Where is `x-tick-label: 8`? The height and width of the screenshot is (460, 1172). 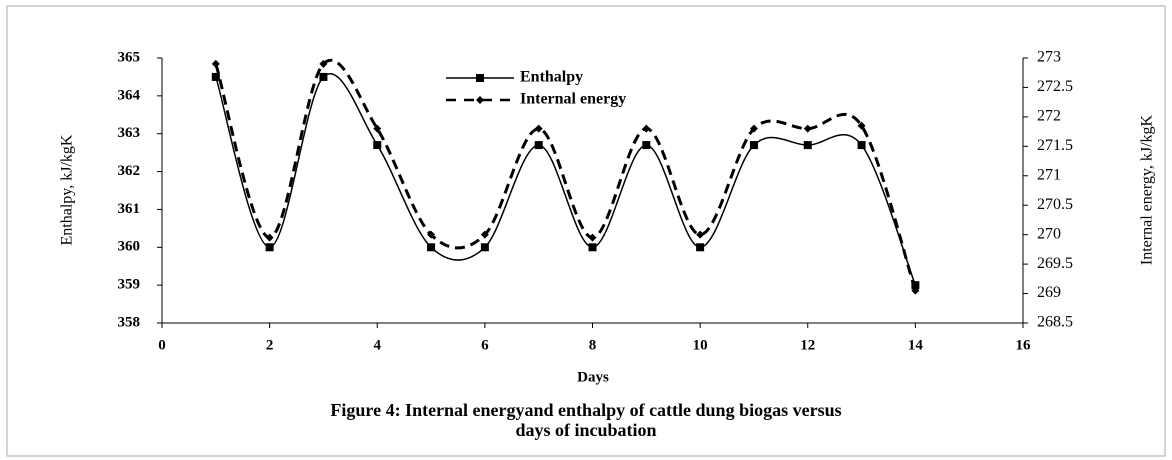 x-tick-label: 8 is located at coordinates (593, 345).